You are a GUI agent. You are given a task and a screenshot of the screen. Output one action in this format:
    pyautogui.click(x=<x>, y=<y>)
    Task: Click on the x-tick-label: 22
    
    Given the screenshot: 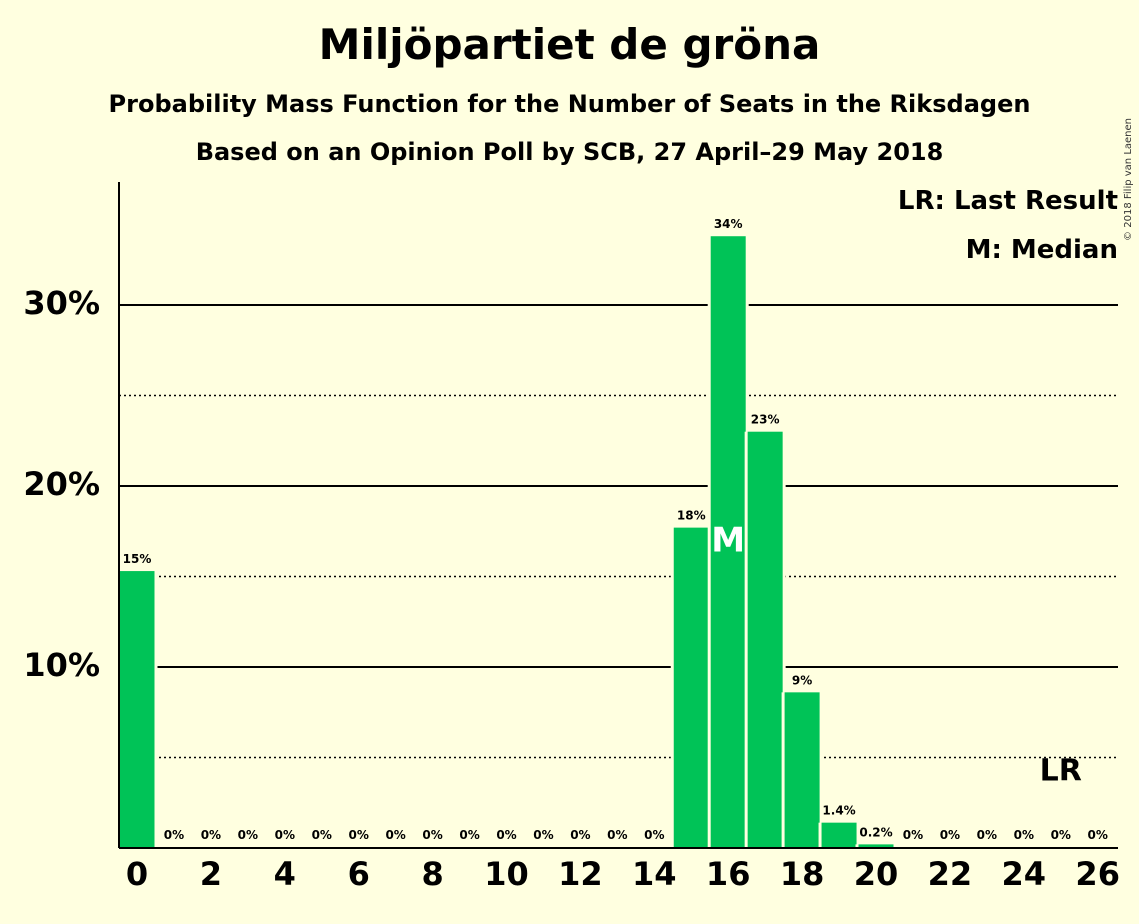 What is the action you would take?
    pyautogui.click(x=950, y=874)
    